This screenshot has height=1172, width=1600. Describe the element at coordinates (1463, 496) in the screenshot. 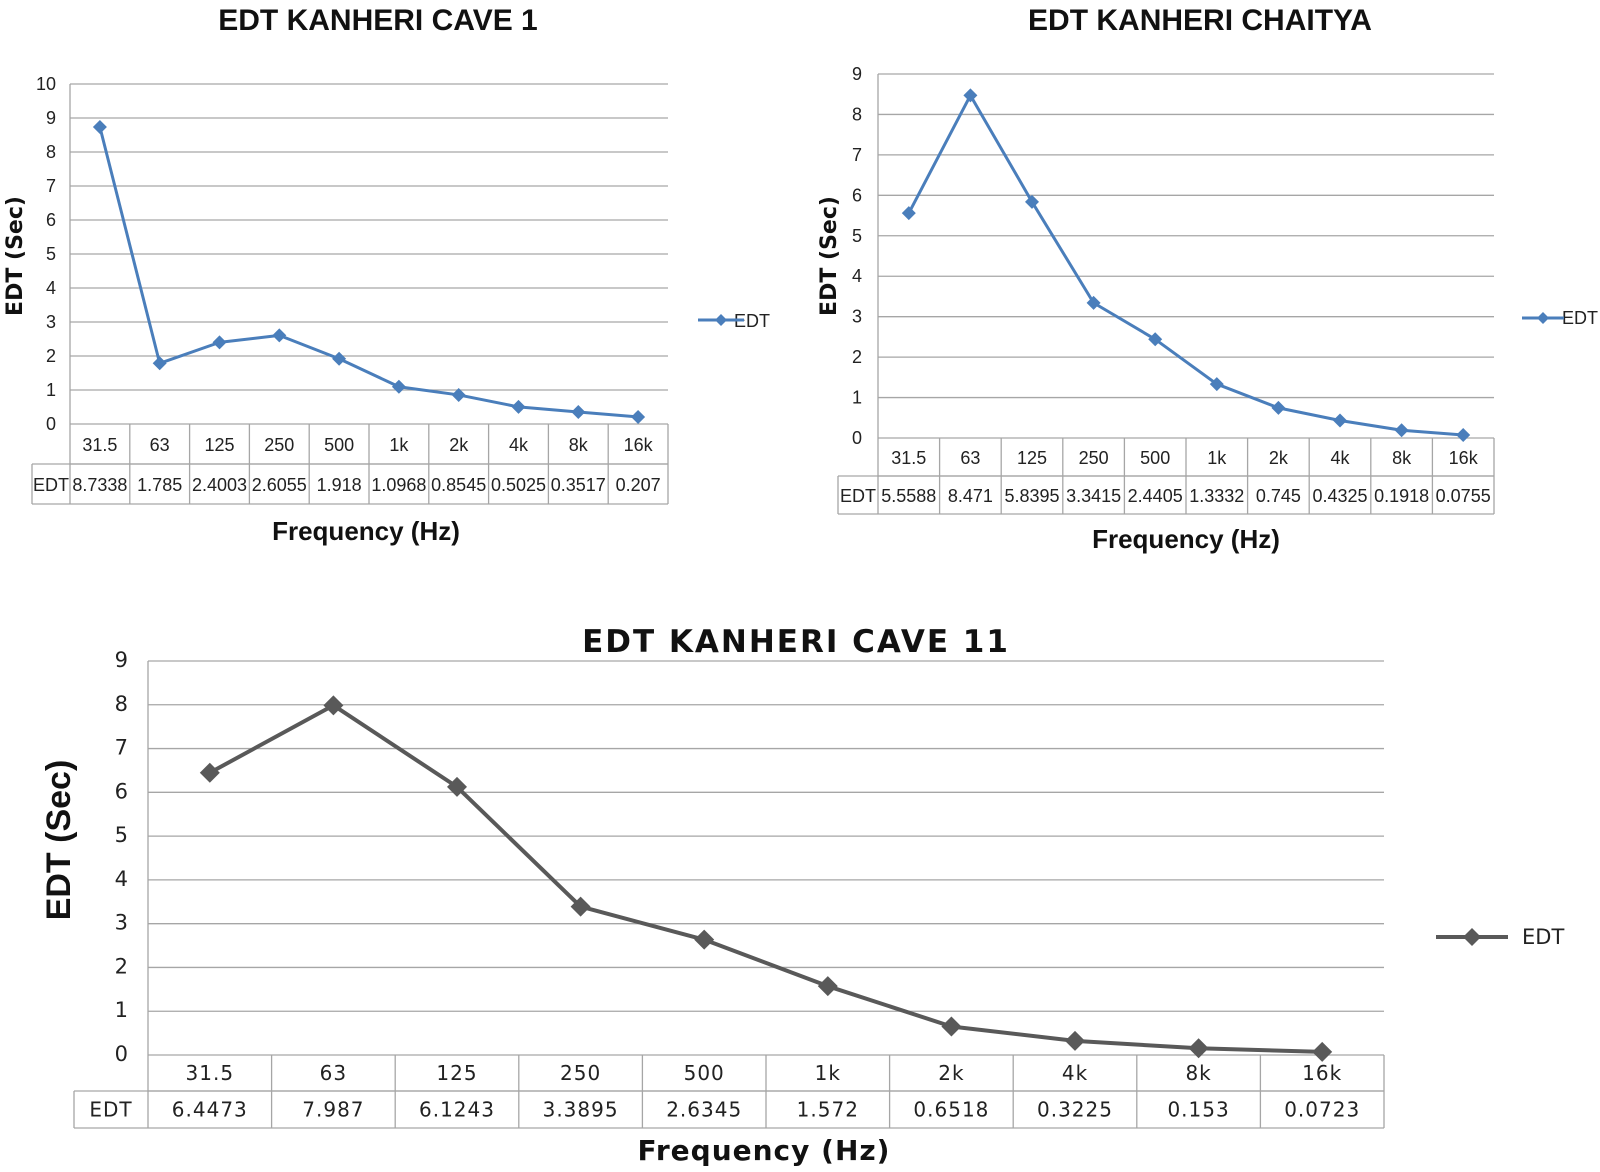

I see `table-value: 0.0755` at that location.